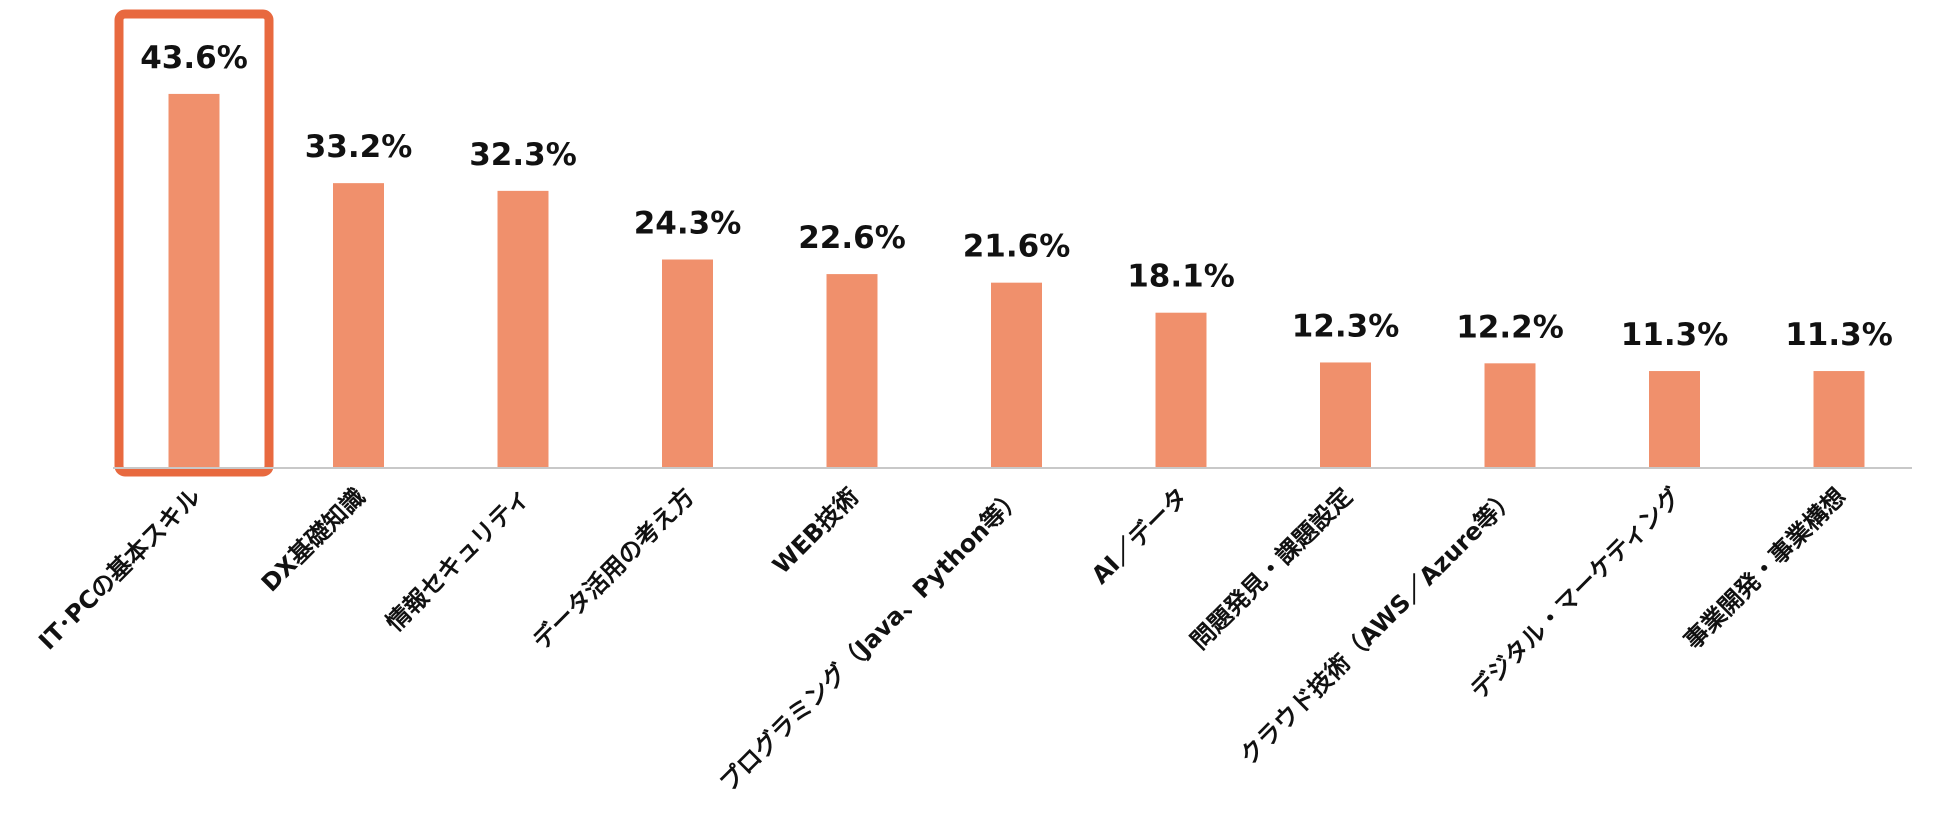  Describe the element at coordinates (688, 224) in the screenshot. I see `value-label-4: 24.3%` at that location.